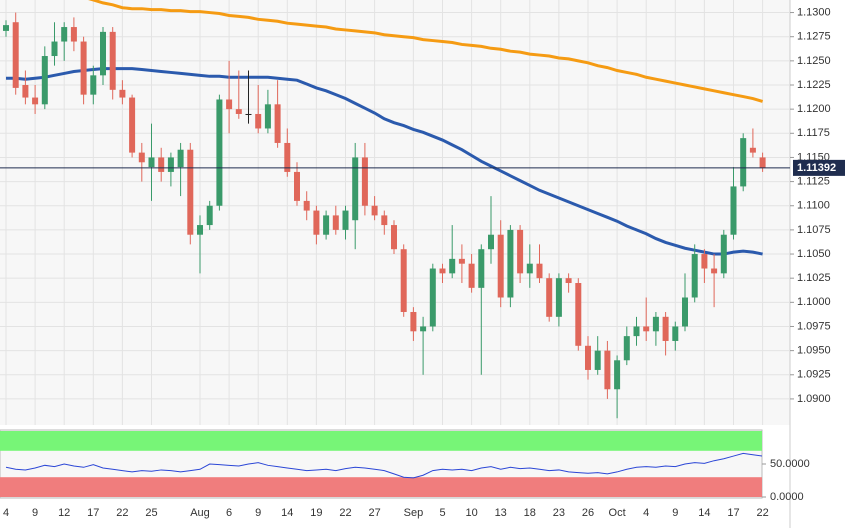  What do you see at coordinates (814, 12) in the screenshot?
I see `y-tick-label: 1.1300` at bounding box center [814, 12].